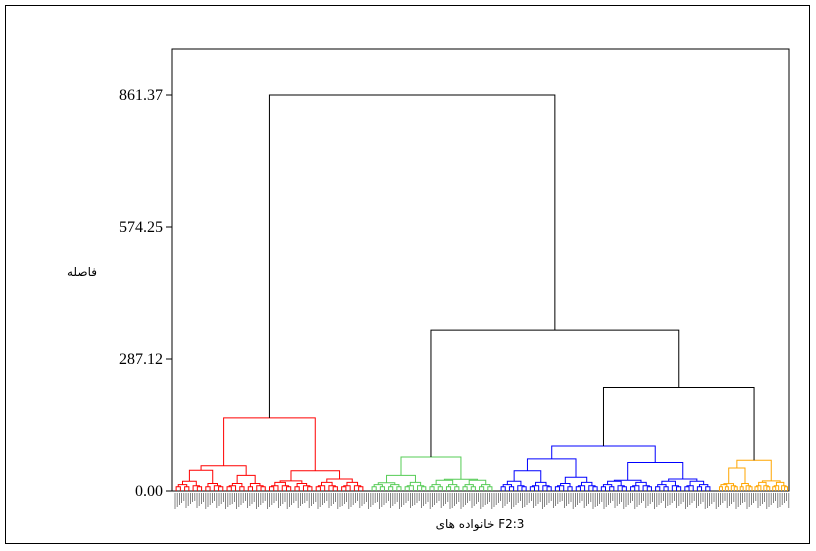 The width and height of the screenshot is (816, 551). I want to click on y-tick-label: 861.37, so click(141, 95).